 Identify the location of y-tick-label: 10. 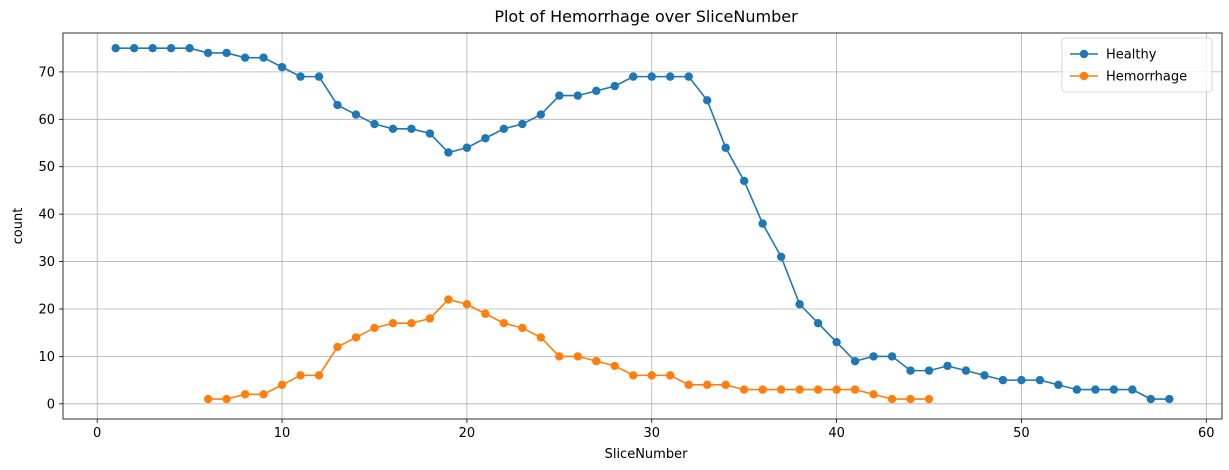
(46, 357).